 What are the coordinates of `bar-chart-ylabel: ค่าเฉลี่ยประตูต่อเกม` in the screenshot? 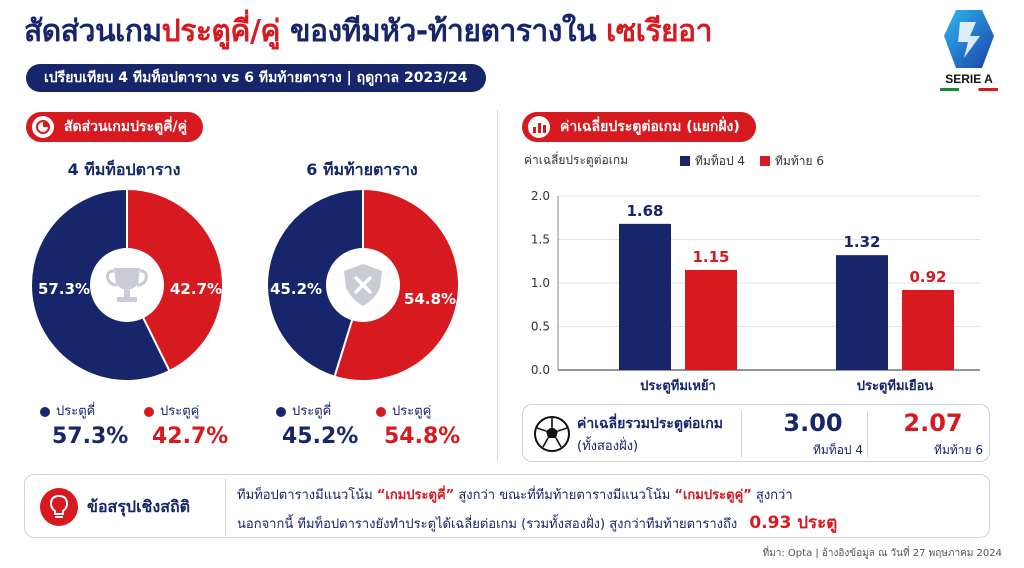 It's located at (576, 159).